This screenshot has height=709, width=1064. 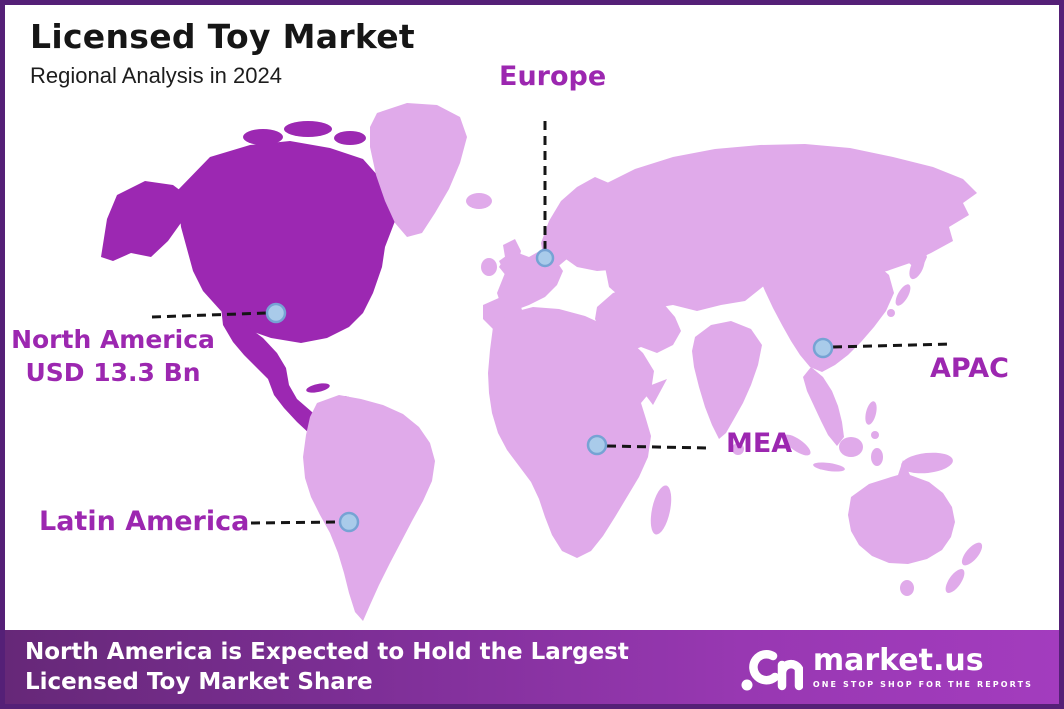 I want to click on south-america-shape, so click(x=369, y=508).